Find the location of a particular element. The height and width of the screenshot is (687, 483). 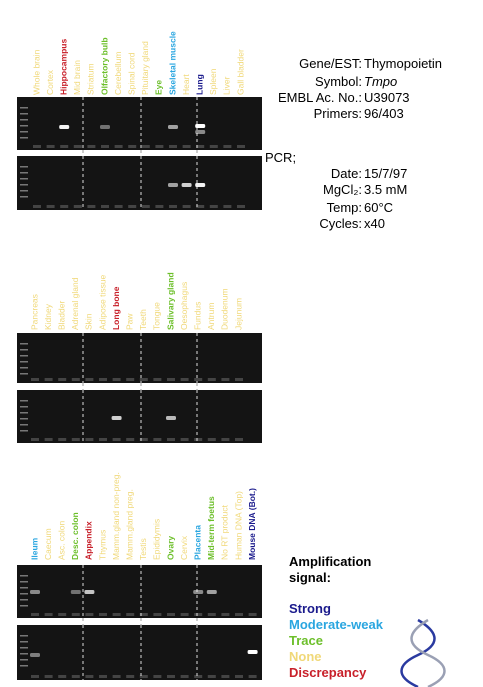

lane-label: Spleen is located at coordinates (213, 81).